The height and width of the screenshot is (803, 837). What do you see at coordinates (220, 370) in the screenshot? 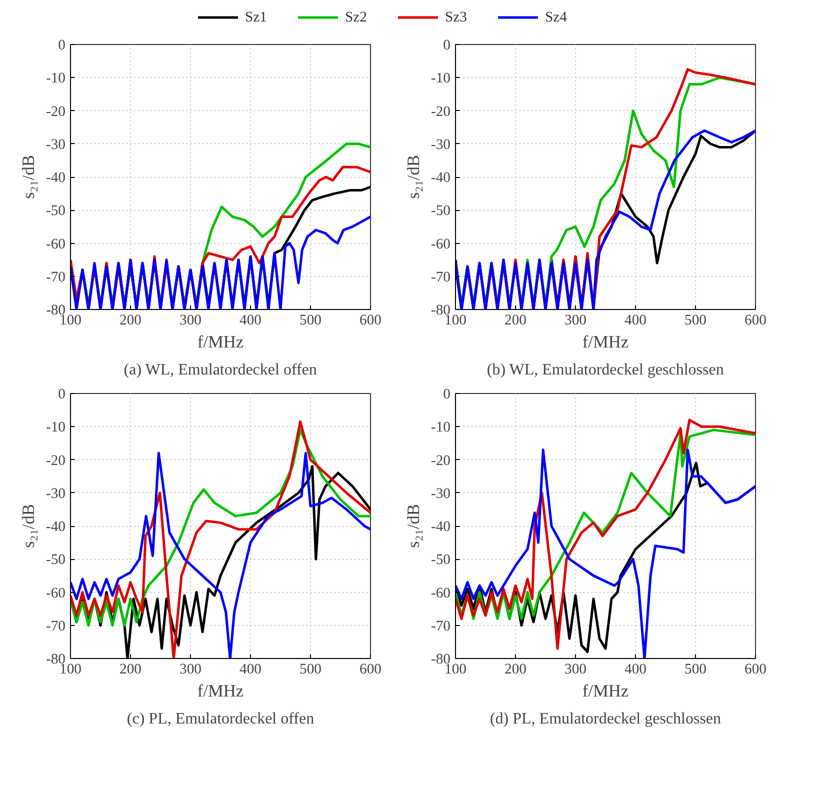
I see `text: (a) WL, Emulatordeckel offen` at bounding box center [220, 370].